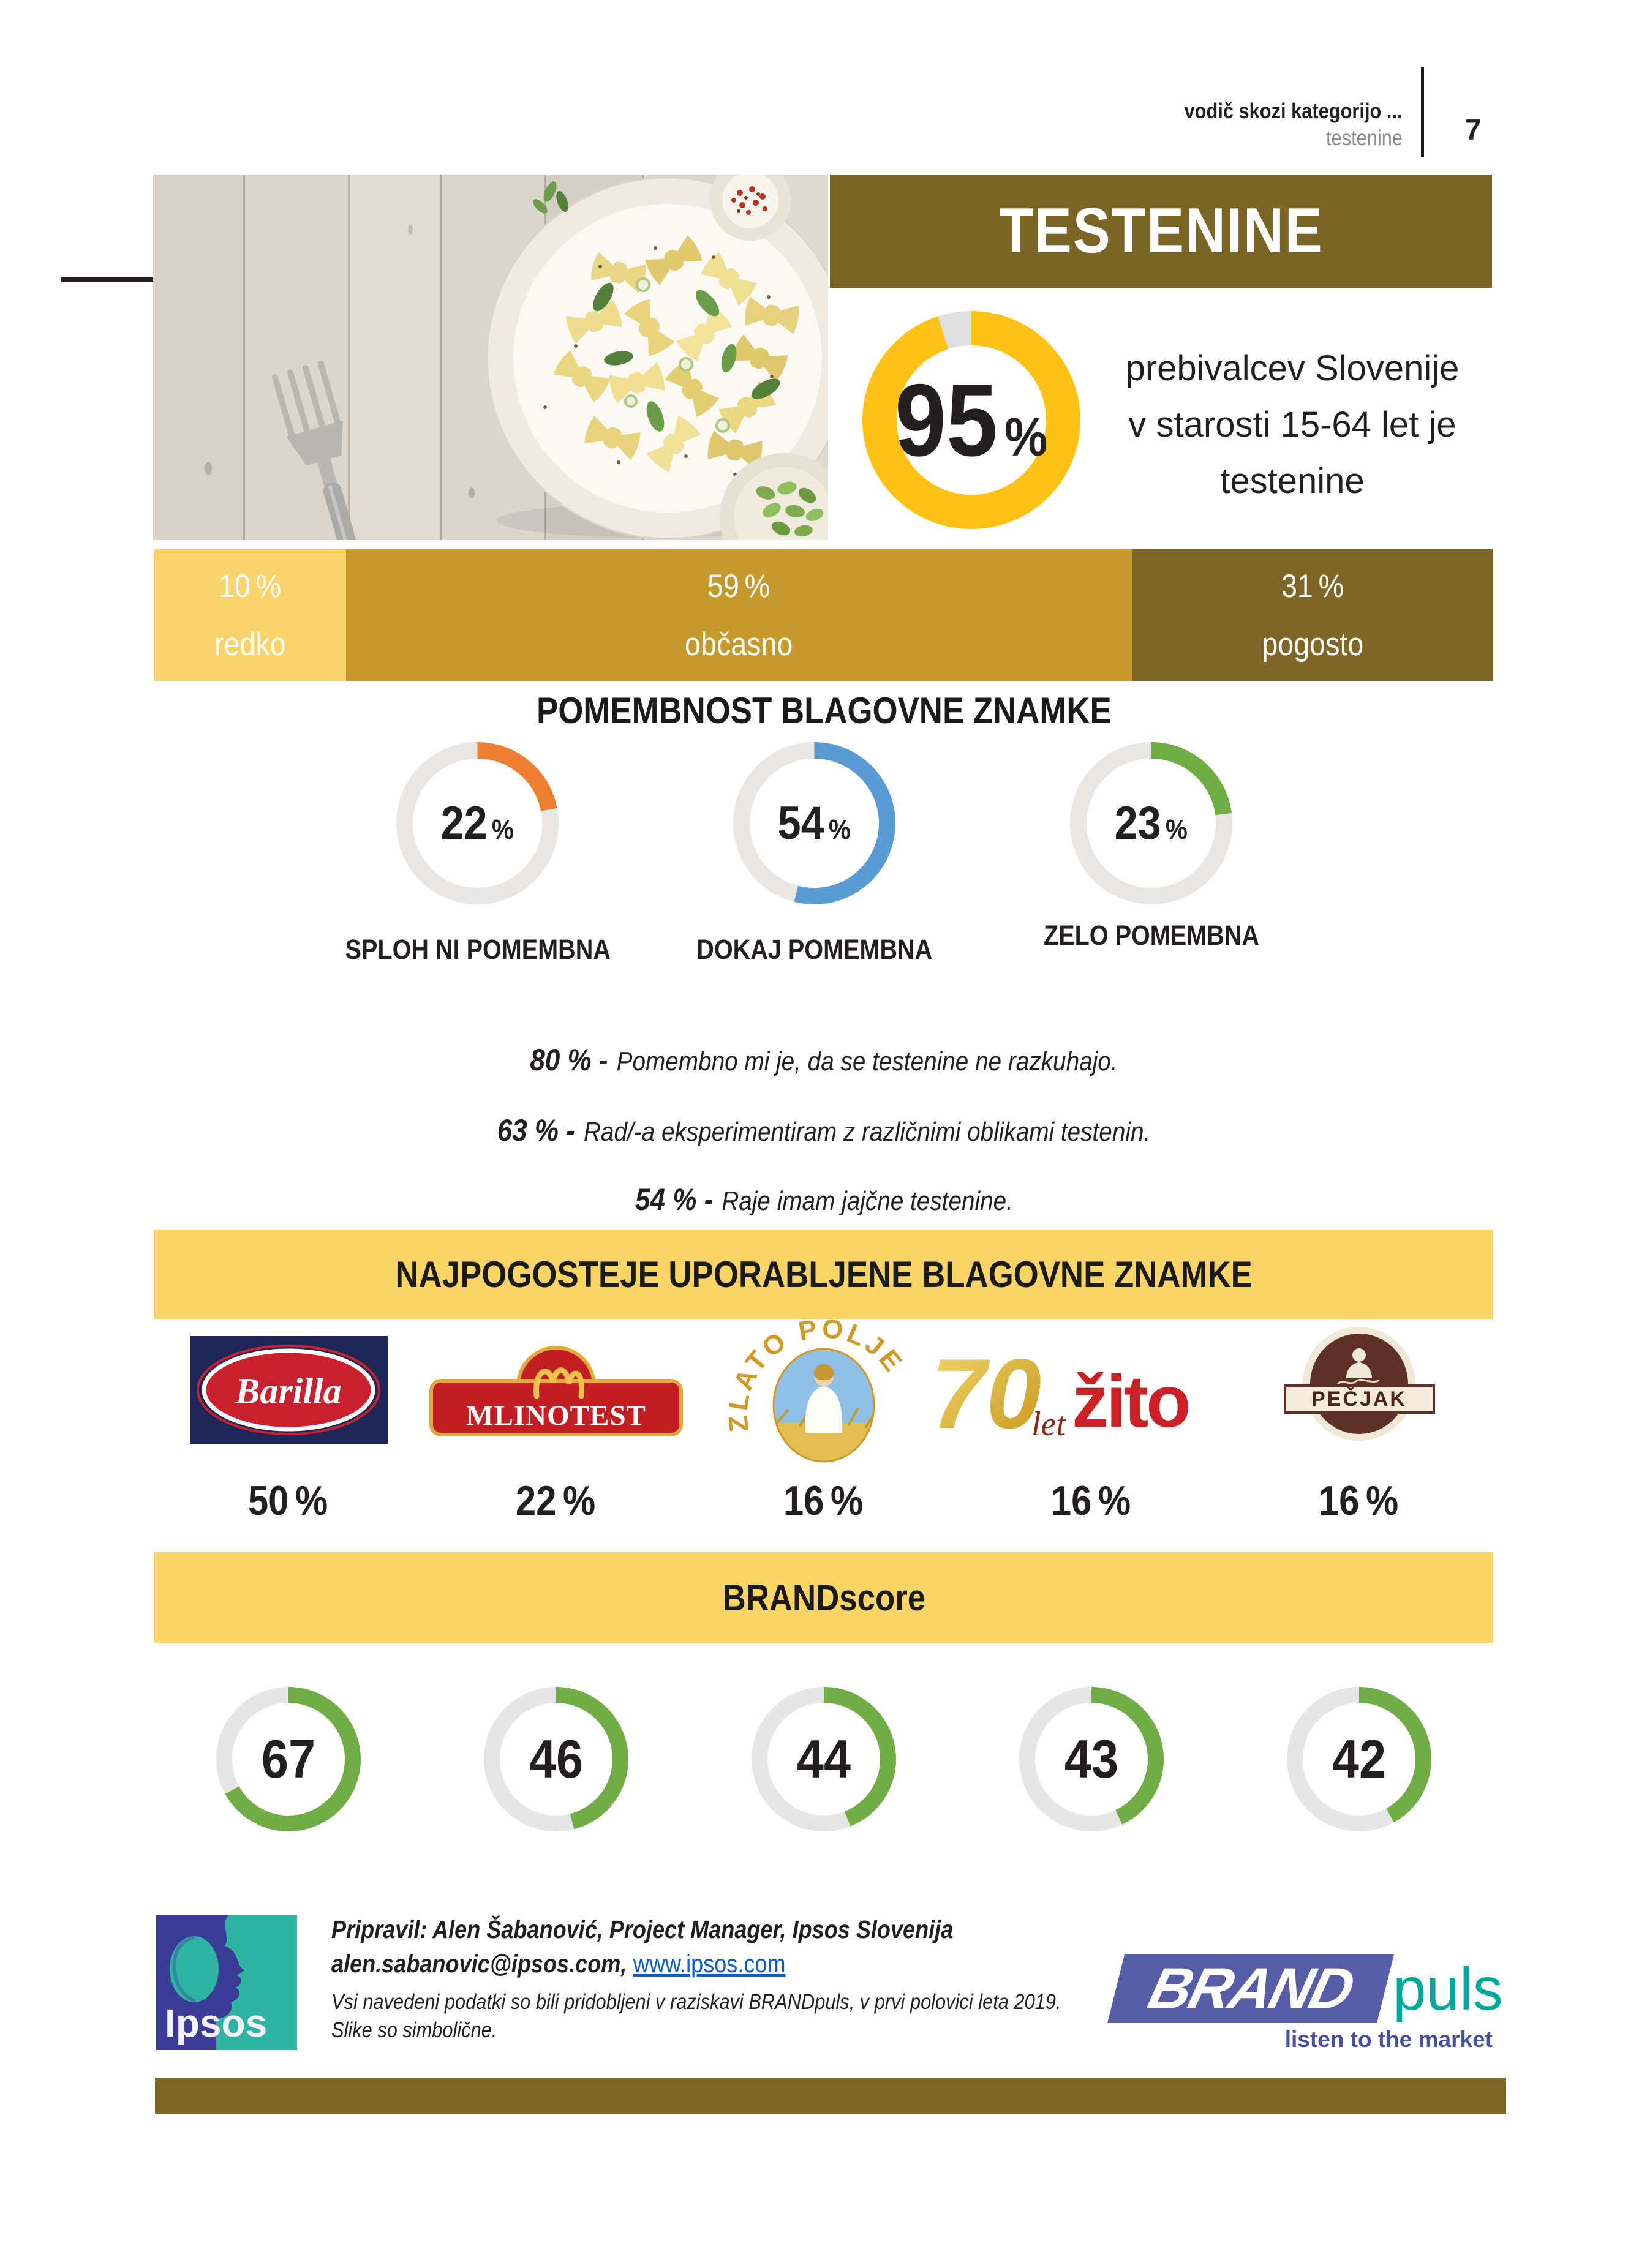  I want to click on importance-label-2: DOKAJ POMEMBNA, so click(814, 949).